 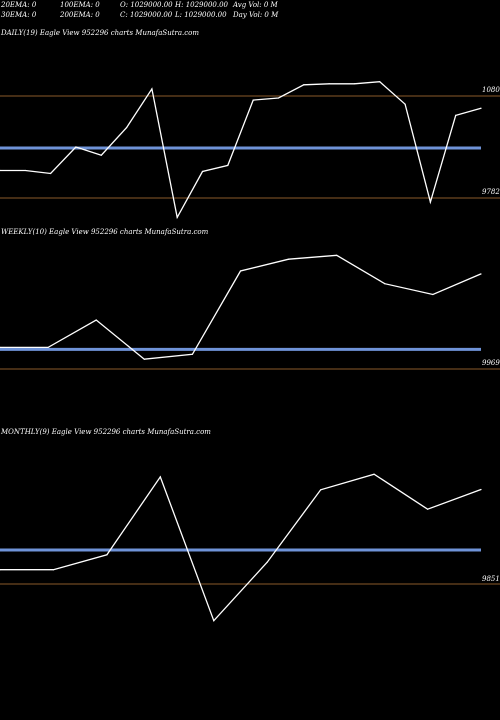 What do you see at coordinates (201, 15) in the screenshot?
I see `low-label: L: 1029000.00` at bounding box center [201, 15].